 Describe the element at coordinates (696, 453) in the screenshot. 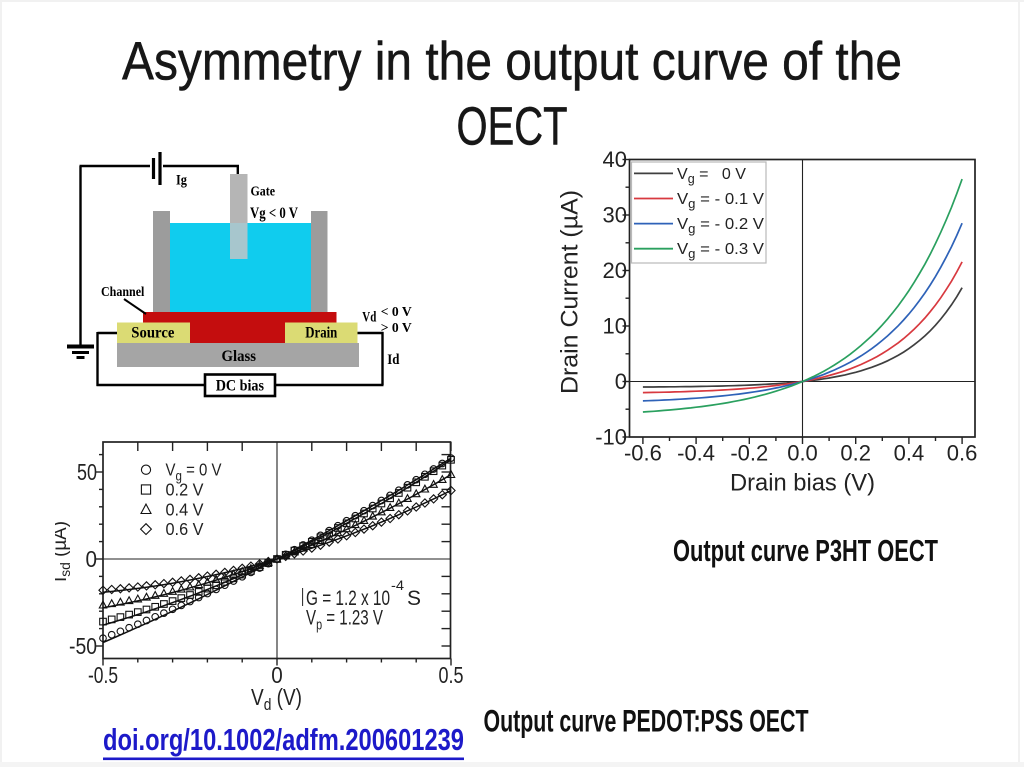

I see `svg-text: -0.4` at that location.